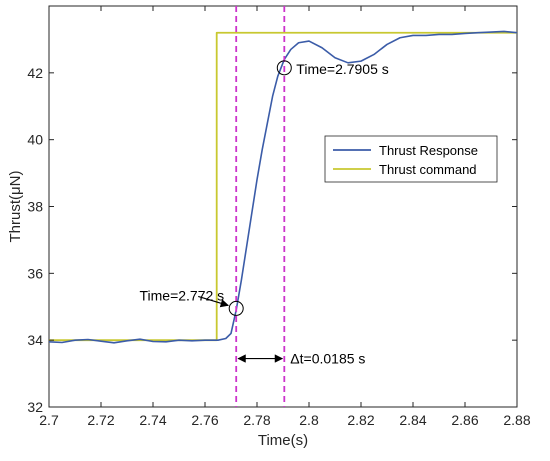  Describe the element at coordinates (152, 420) in the screenshot. I see `x-tick-label: 2.74` at that location.